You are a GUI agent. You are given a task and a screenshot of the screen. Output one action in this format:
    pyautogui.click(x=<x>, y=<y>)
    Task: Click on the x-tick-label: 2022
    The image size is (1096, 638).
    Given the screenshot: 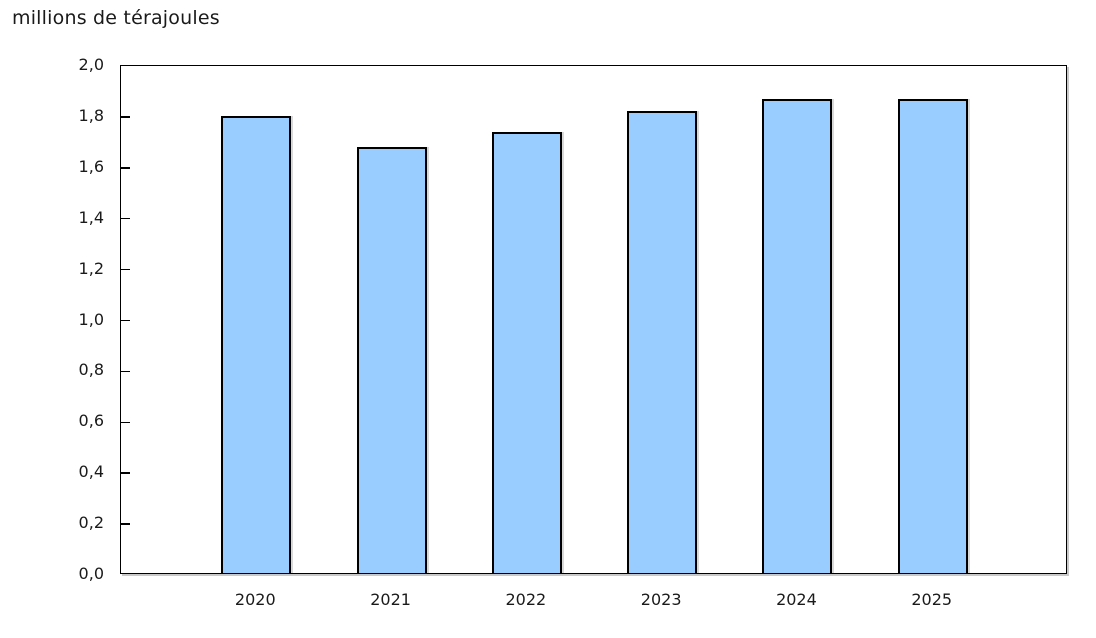 What is the action you would take?
    pyautogui.click(x=526, y=599)
    